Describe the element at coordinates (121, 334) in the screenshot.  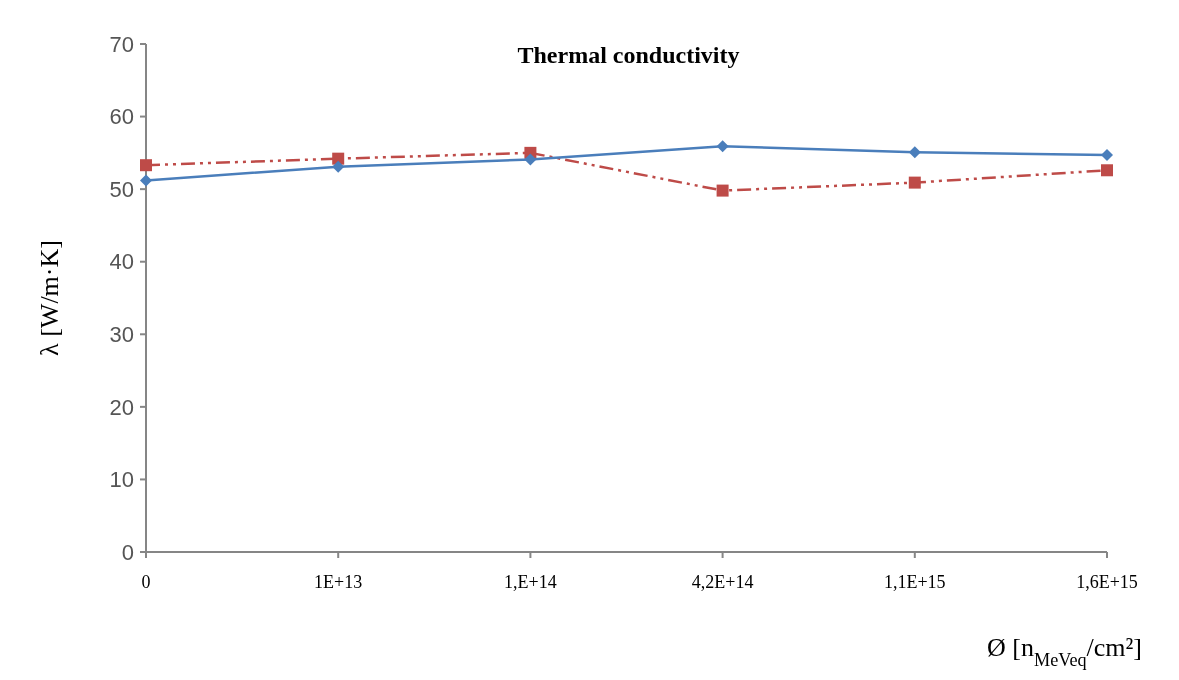
I see `y-tick-label: 30` at that location.